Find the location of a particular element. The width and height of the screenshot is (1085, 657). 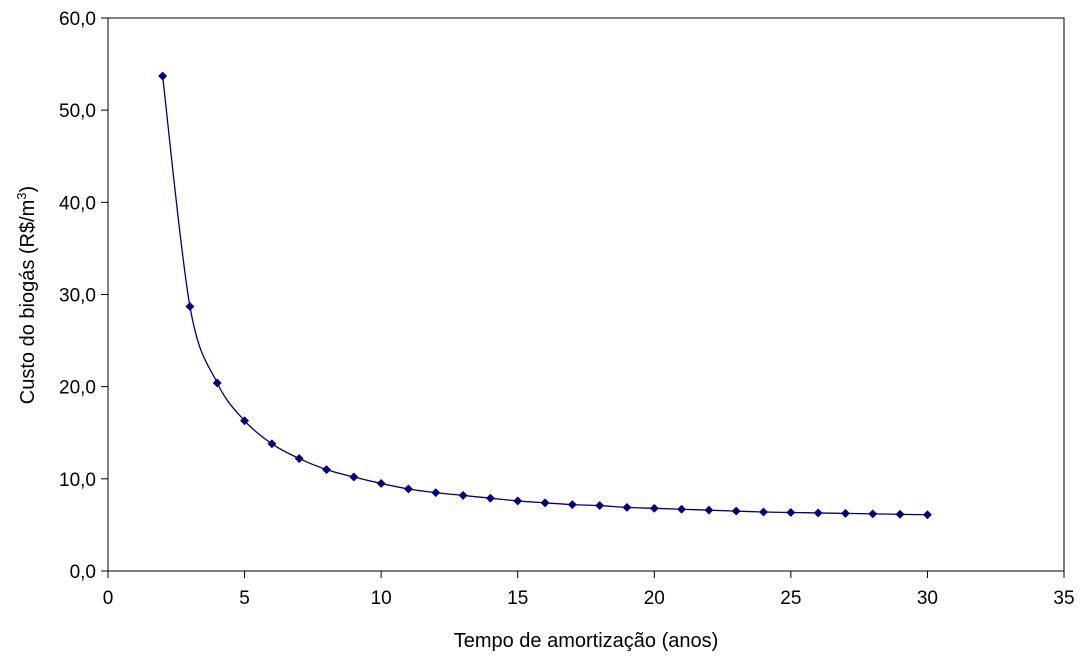

y-axis-title: Custo do biogás (R$/m3) is located at coordinates (26, 295).